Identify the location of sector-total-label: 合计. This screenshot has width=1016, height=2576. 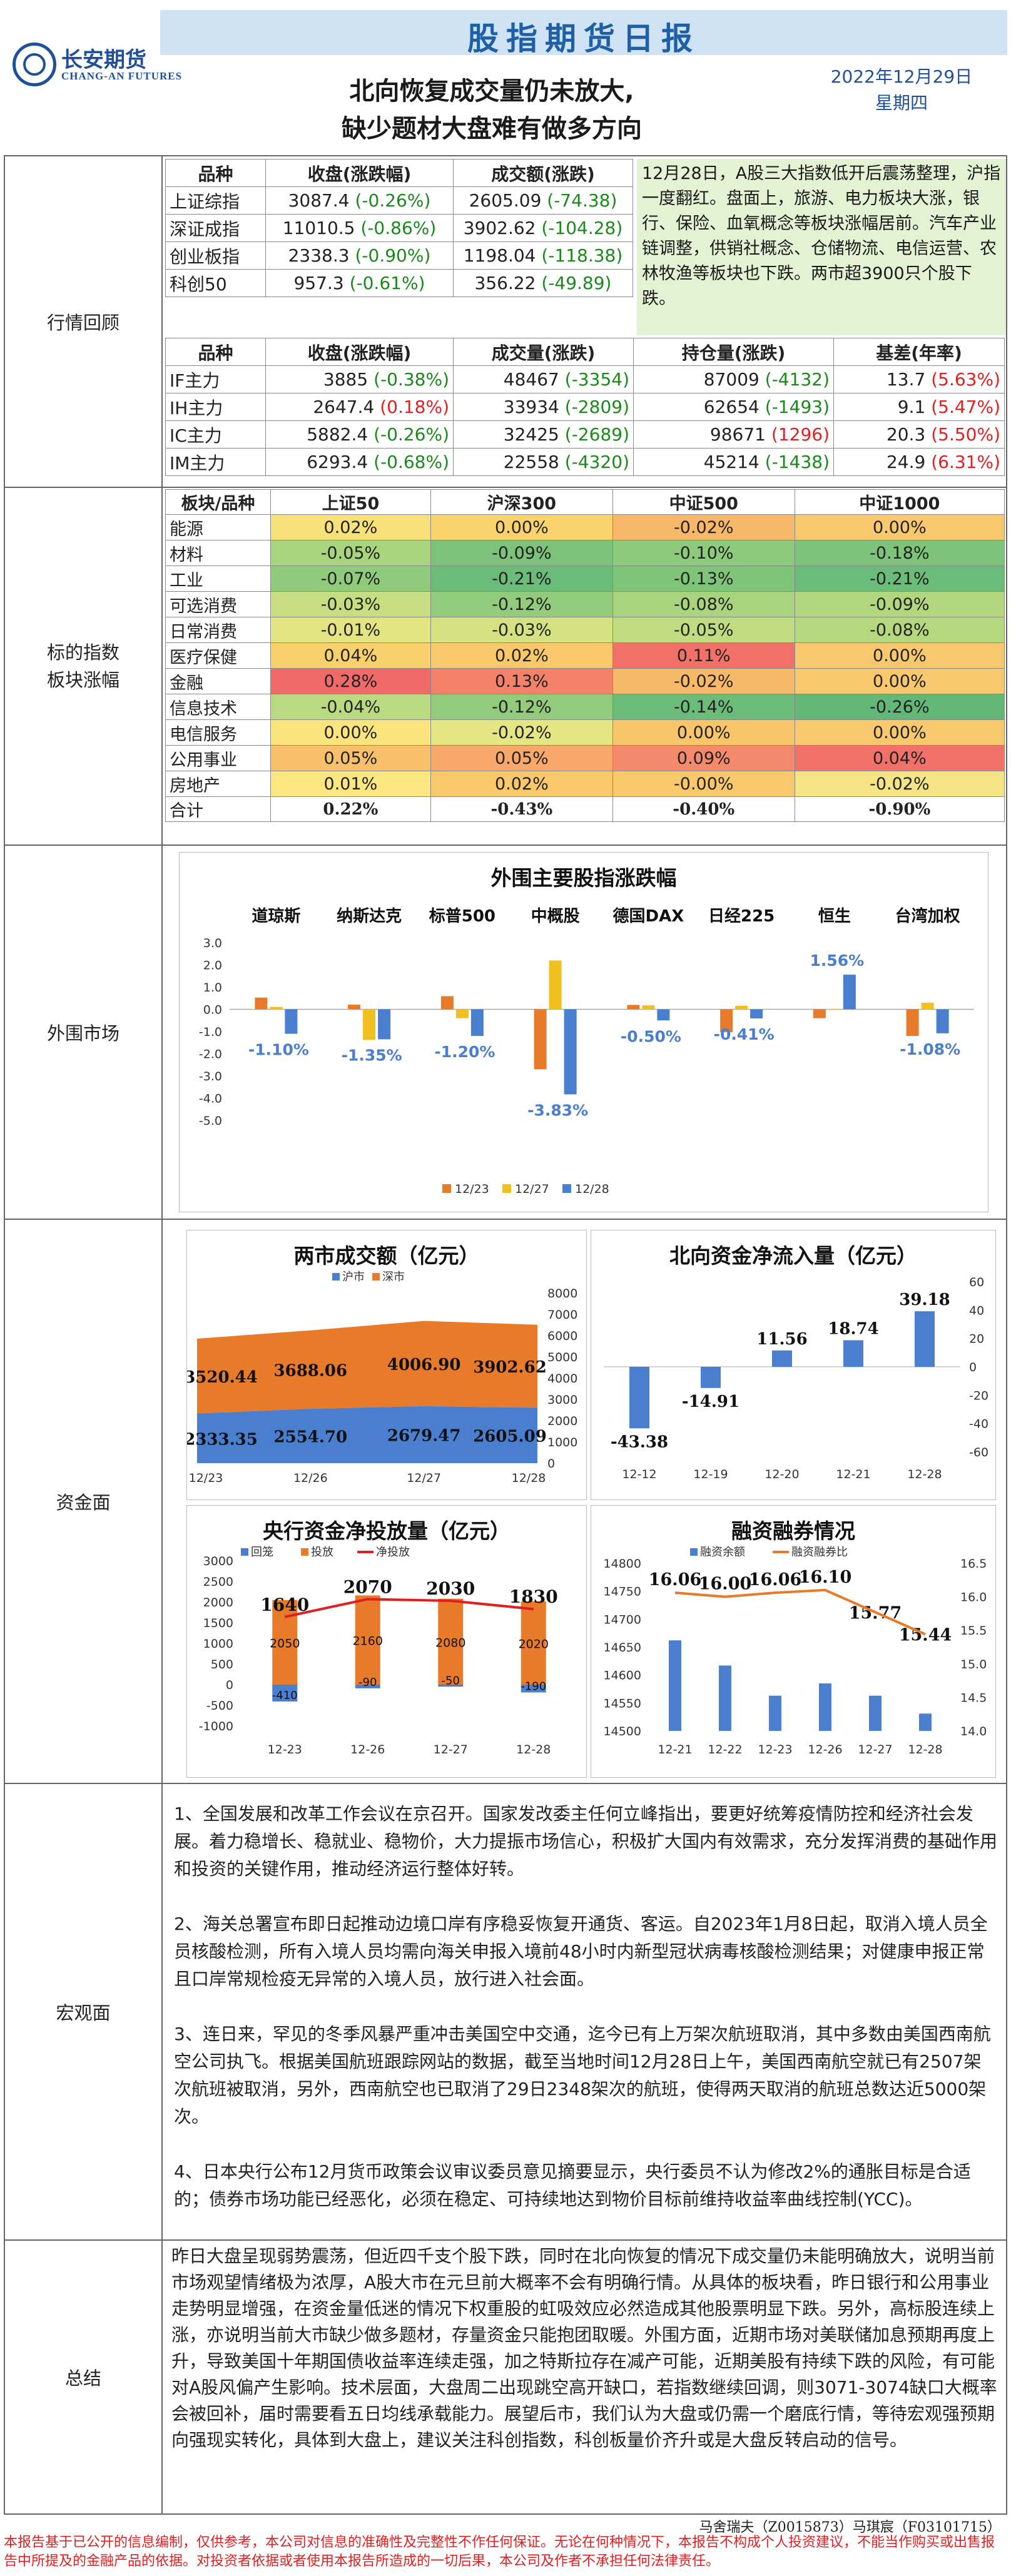
(218, 809).